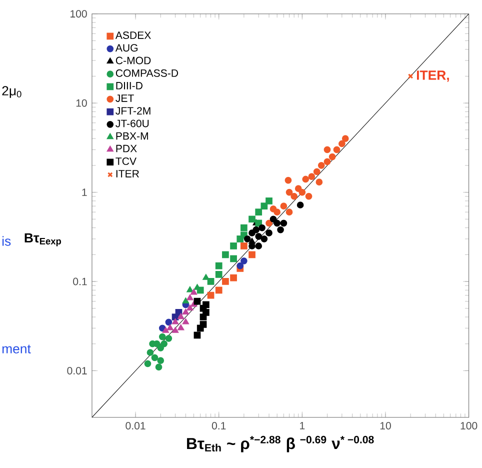 Image resolution: width=482 pixels, height=468 pixels. I want to click on x-tick-label: 10, so click(385, 426).